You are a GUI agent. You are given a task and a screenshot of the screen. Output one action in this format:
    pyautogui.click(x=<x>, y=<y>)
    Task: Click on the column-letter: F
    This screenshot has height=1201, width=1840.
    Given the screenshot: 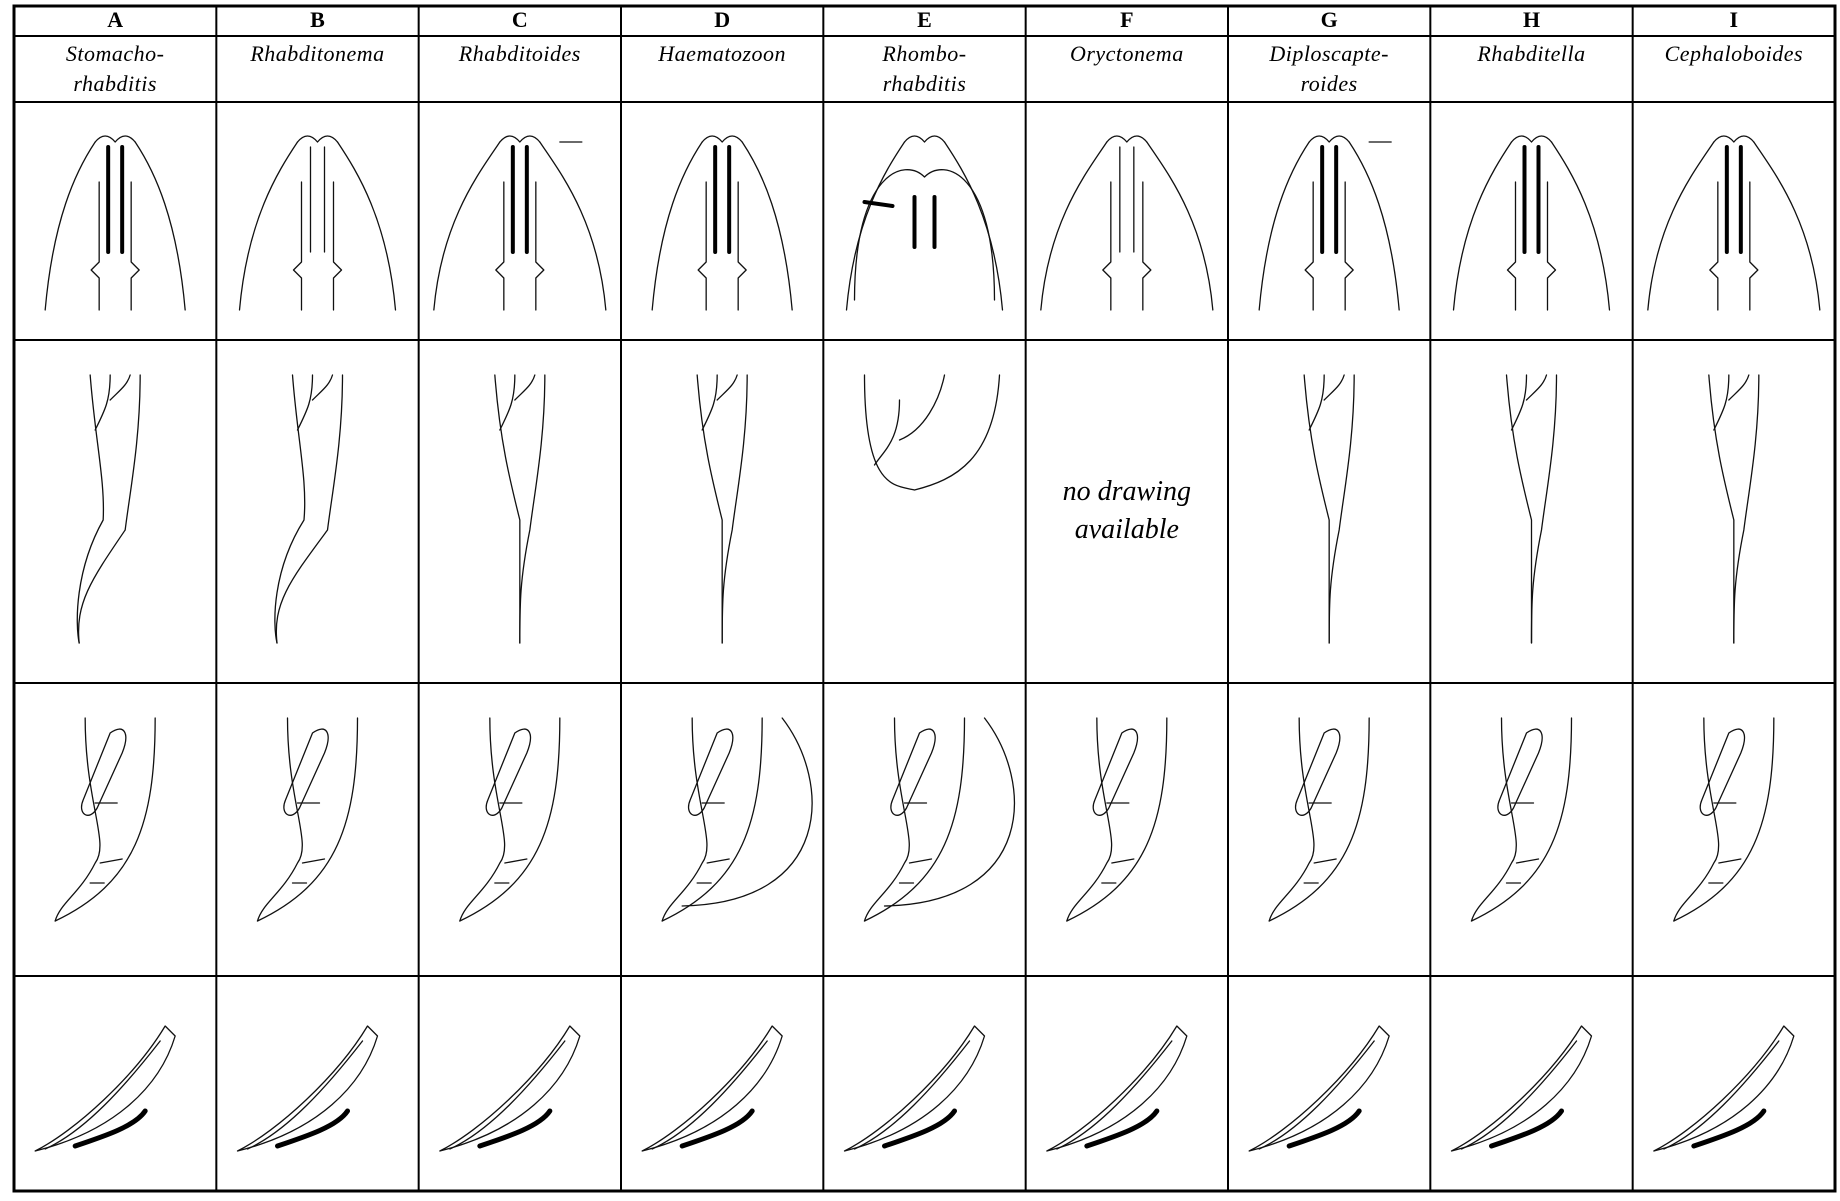 What is the action you would take?
    pyautogui.click(x=1126, y=19)
    